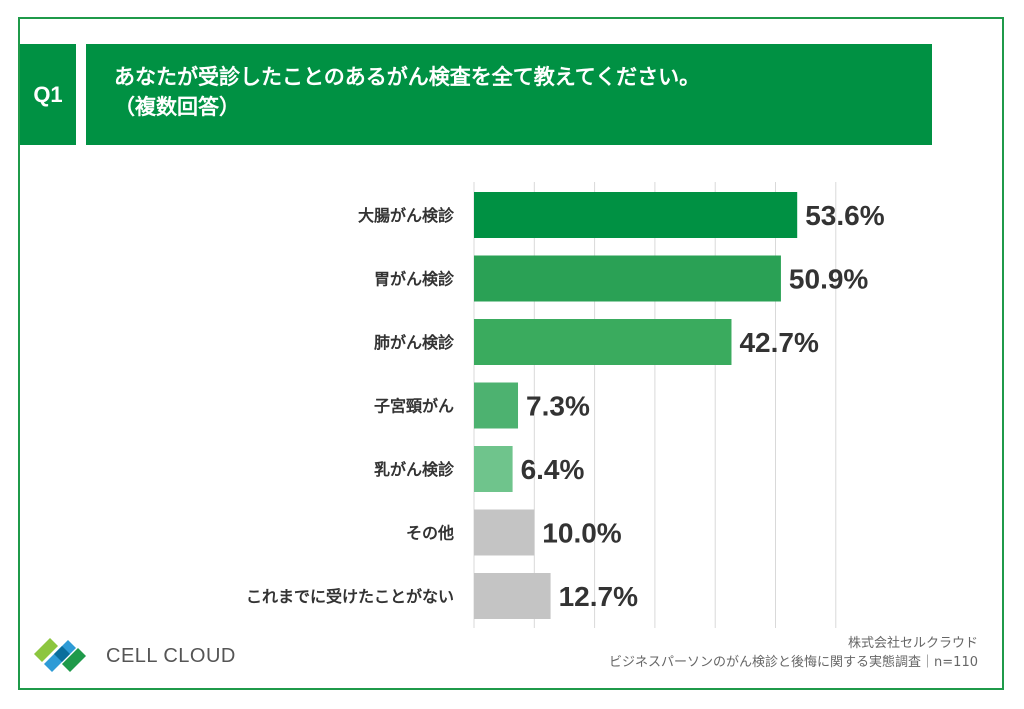  What do you see at coordinates (912, 643) in the screenshot?
I see `source-company: 株式会社セルクラウド` at bounding box center [912, 643].